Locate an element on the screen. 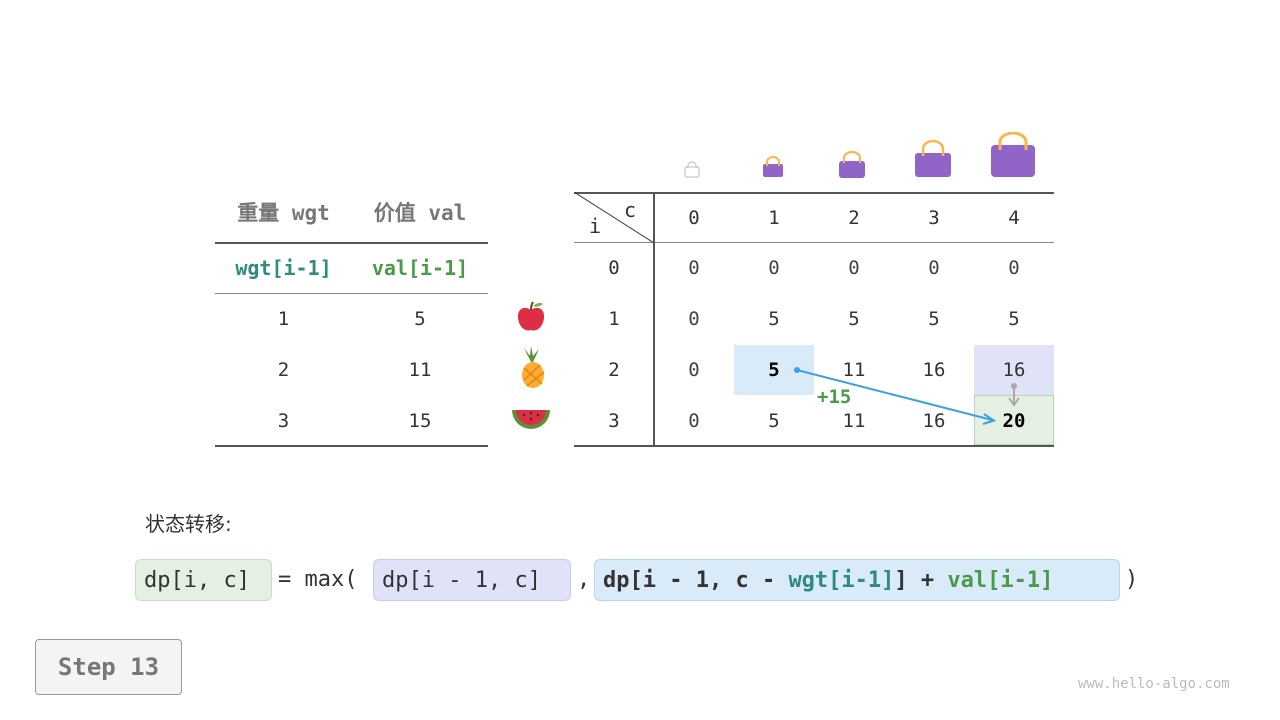 Image resolution: width=1280 pixels, height=720 pixels. header-value: 价值 val is located at coordinates (420, 213).